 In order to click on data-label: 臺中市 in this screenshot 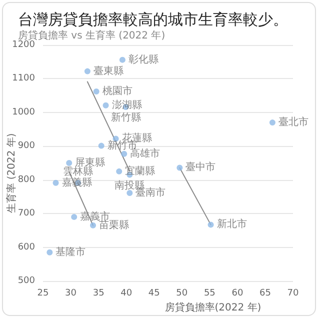, I will do `click(201, 167)`.